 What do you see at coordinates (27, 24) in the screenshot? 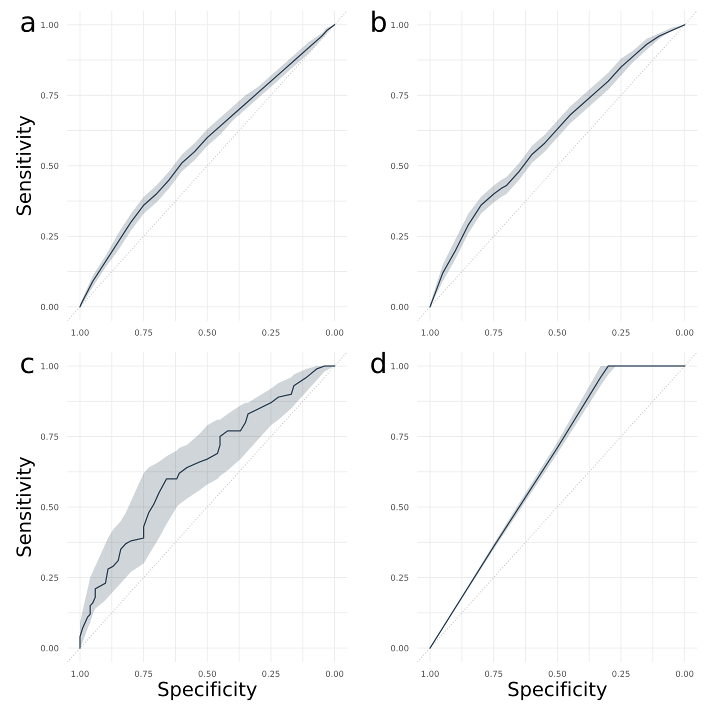
I see `chart-title: a` at bounding box center [27, 24].